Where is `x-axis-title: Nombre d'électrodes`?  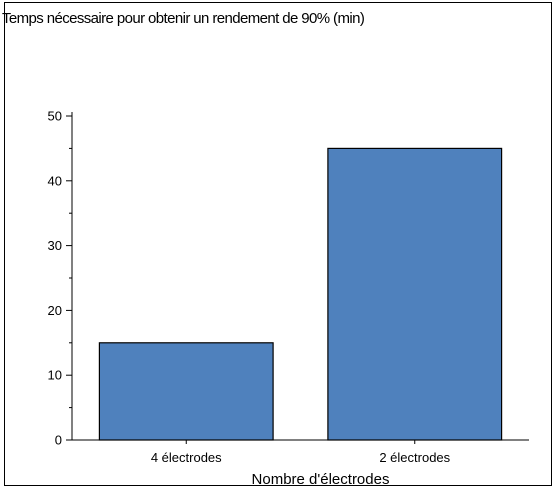
x-axis-title: Nombre d'électrodes is located at coordinates (321, 479).